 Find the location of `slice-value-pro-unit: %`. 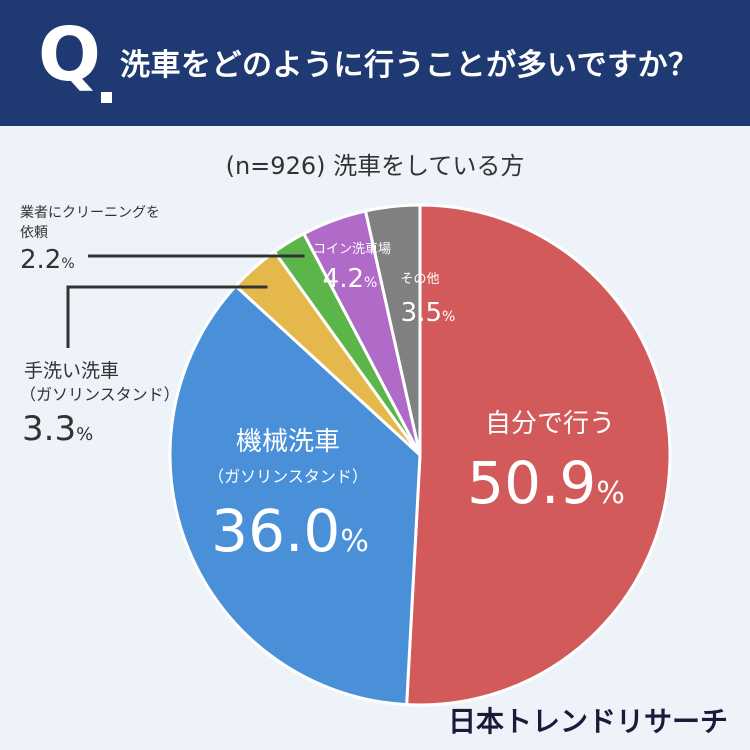

slice-value-pro-unit: % is located at coordinates (67, 264).